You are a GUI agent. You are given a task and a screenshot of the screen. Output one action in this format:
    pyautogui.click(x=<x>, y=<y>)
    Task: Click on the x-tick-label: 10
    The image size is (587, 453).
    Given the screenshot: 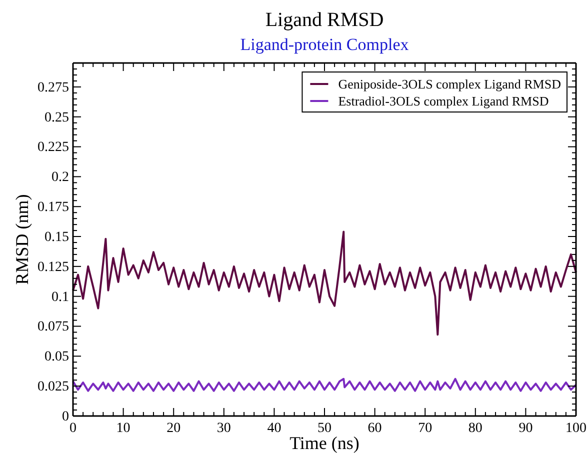 What is the action you would take?
    pyautogui.click(x=123, y=428)
    